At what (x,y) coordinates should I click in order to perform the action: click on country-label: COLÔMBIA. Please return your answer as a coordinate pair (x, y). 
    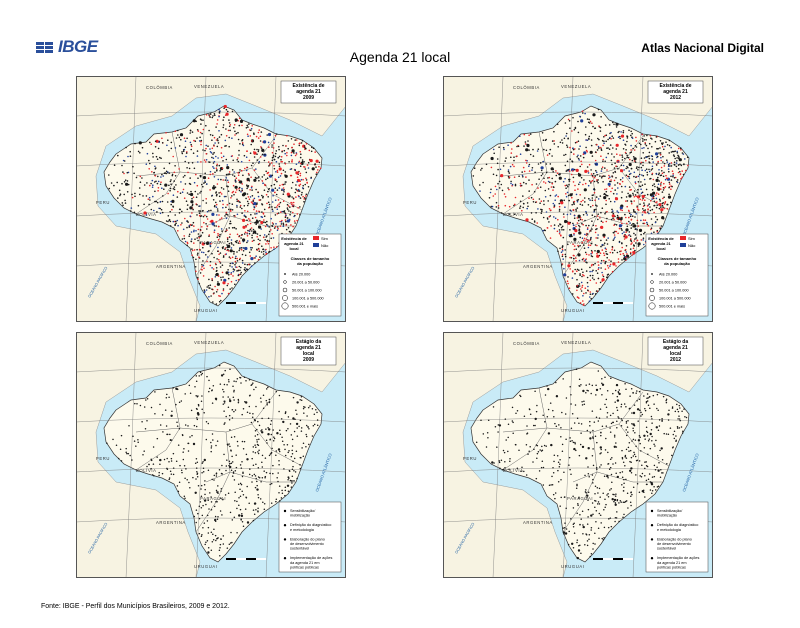
    Looking at the image, I should click on (159, 343).